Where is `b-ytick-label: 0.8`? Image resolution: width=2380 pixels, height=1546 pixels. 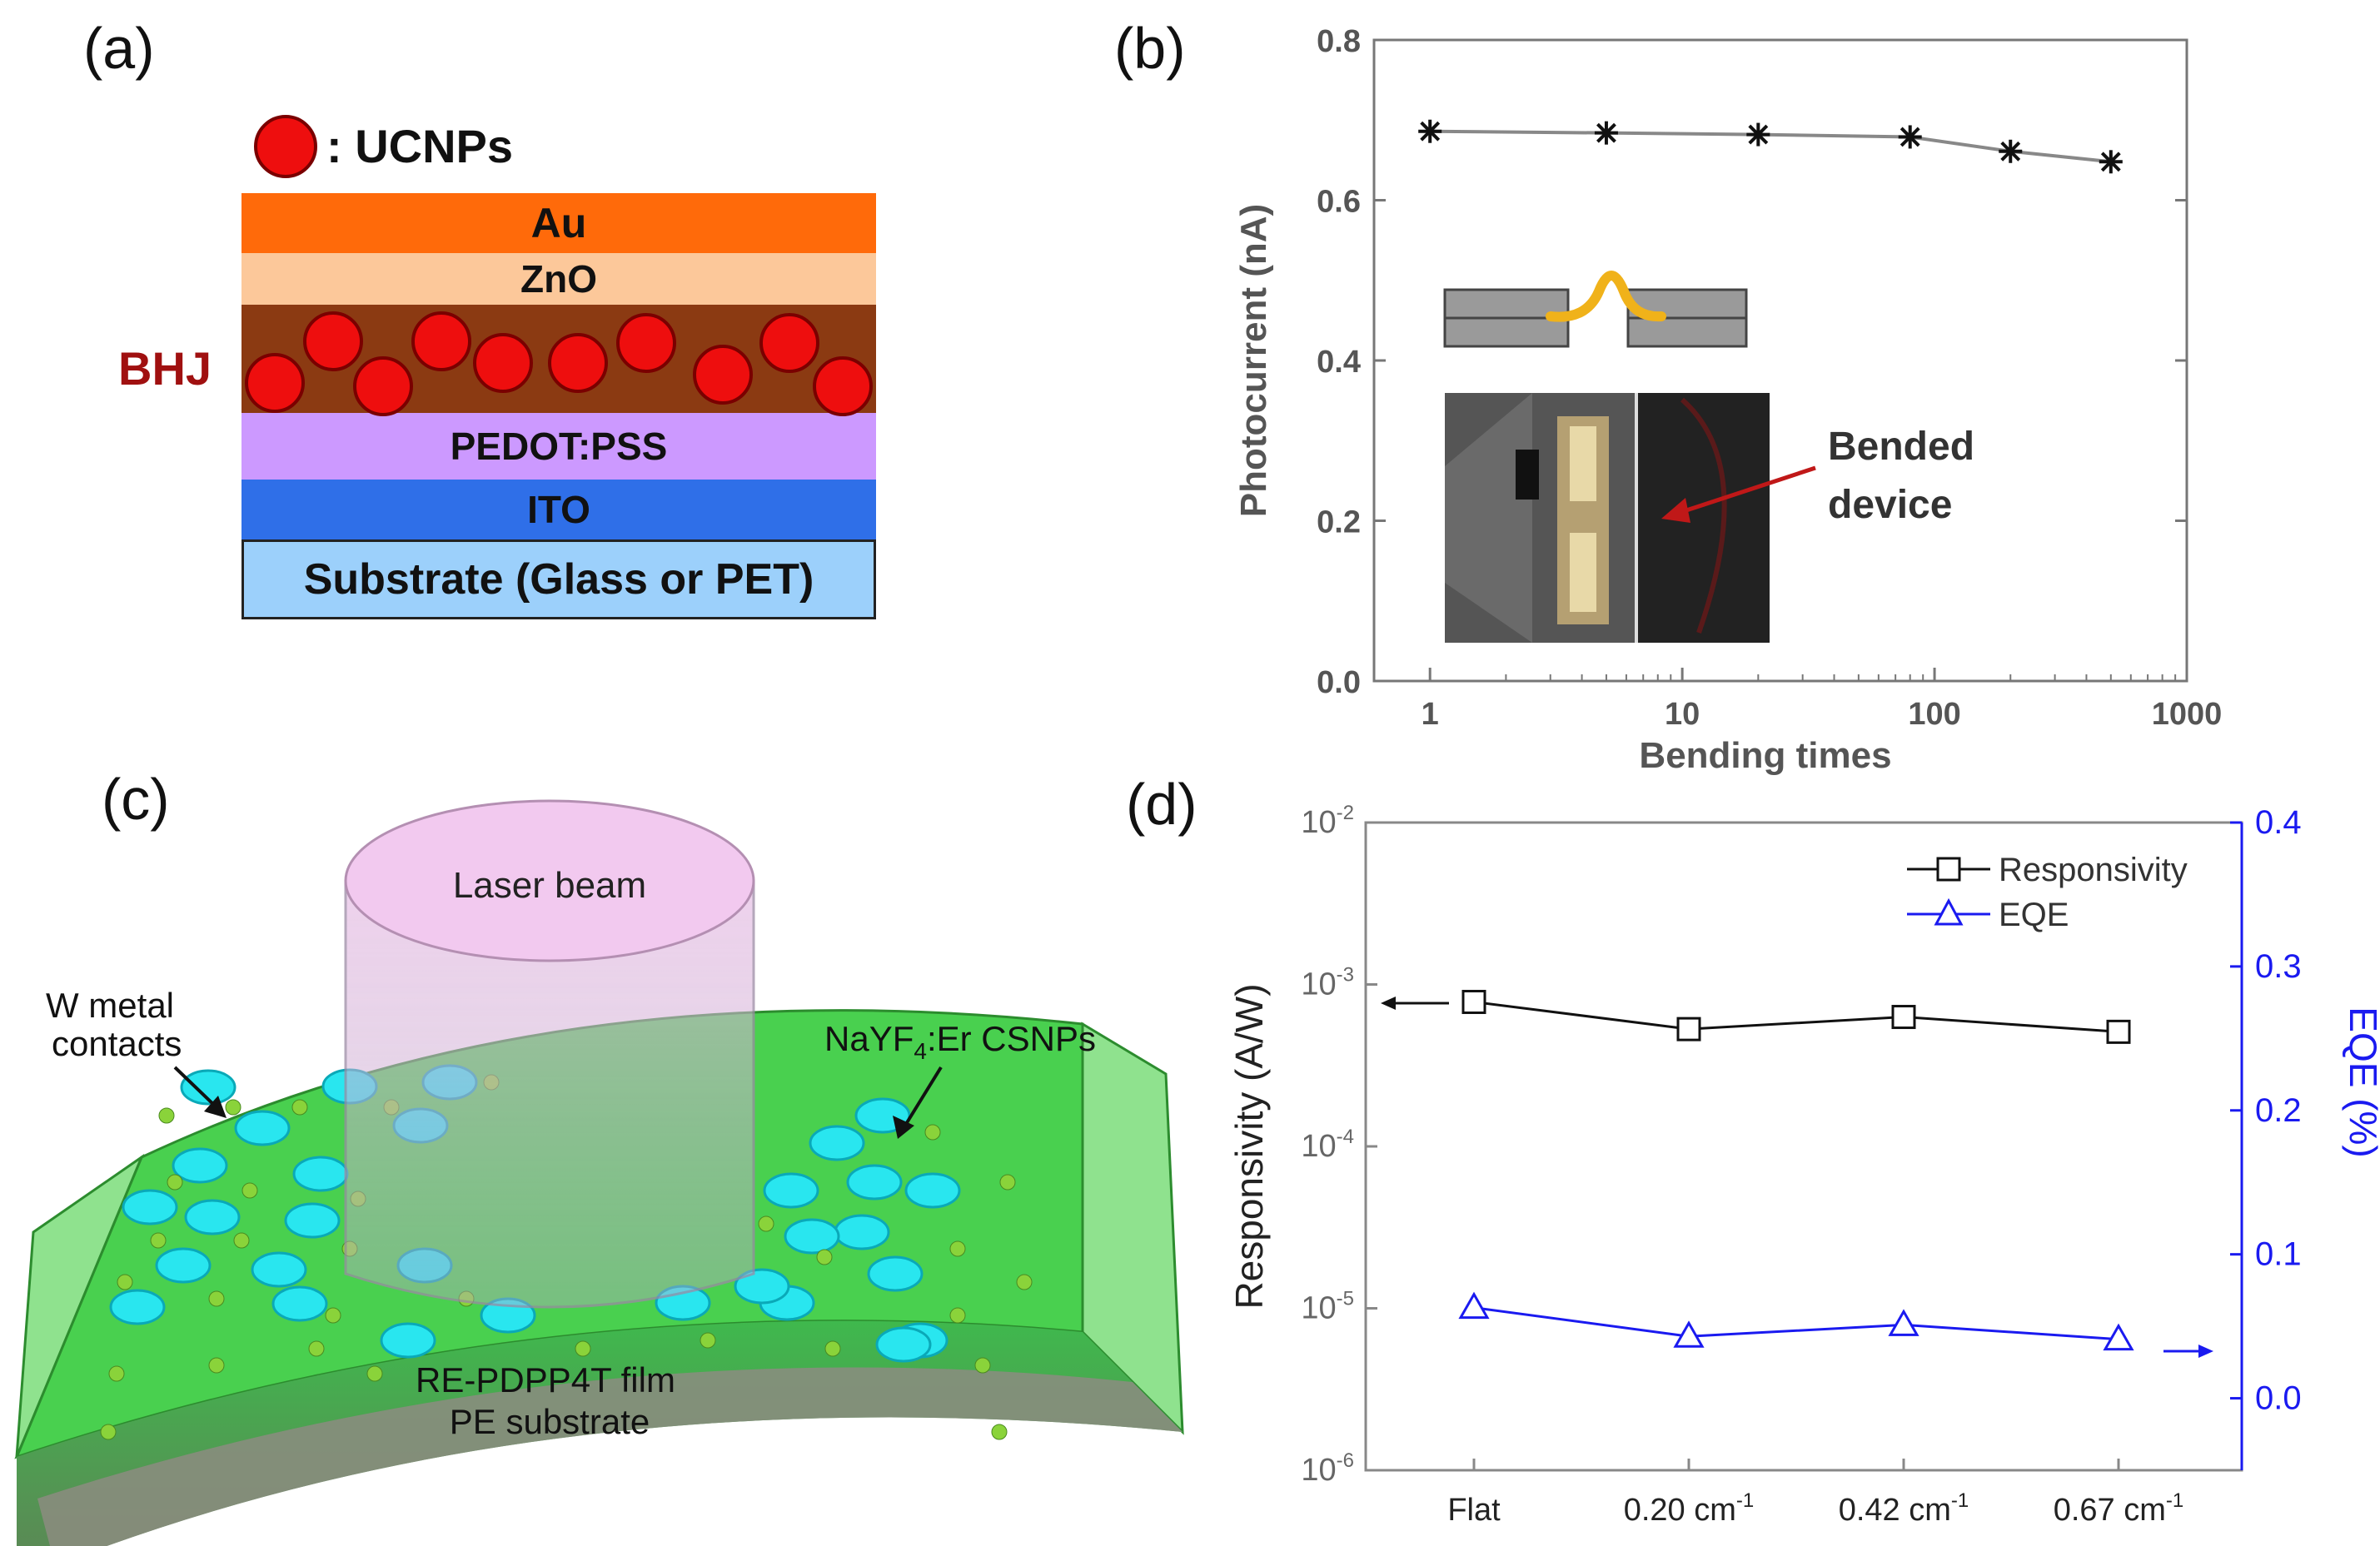
b-ytick-label: 0.8 is located at coordinates (1339, 41).